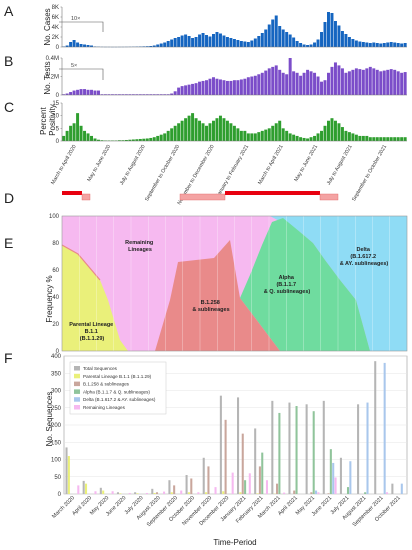 The width and height of the screenshot is (412, 550). Describe the element at coordinates (56, 443) in the screenshot. I see `panel-f-ytick: 150` at that location.